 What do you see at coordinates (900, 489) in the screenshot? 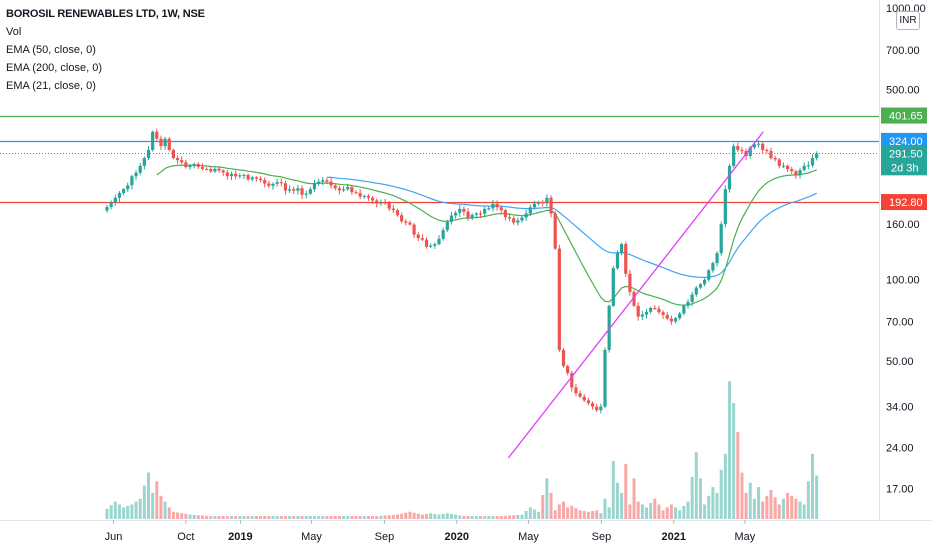
I see `y-tick-label: 17.00` at bounding box center [900, 489].